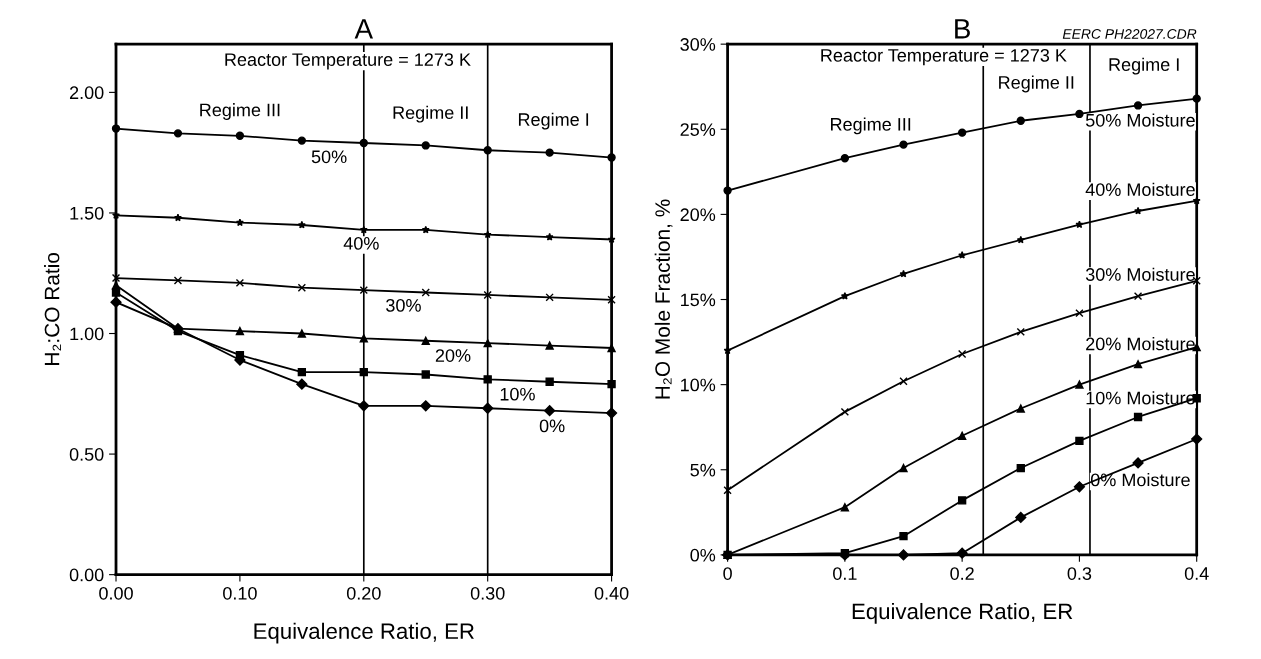 The width and height of the screenshot is (1261, 659). I want to click on x-axis-title: Equivalence Ratio, ER, so click(962, 613).